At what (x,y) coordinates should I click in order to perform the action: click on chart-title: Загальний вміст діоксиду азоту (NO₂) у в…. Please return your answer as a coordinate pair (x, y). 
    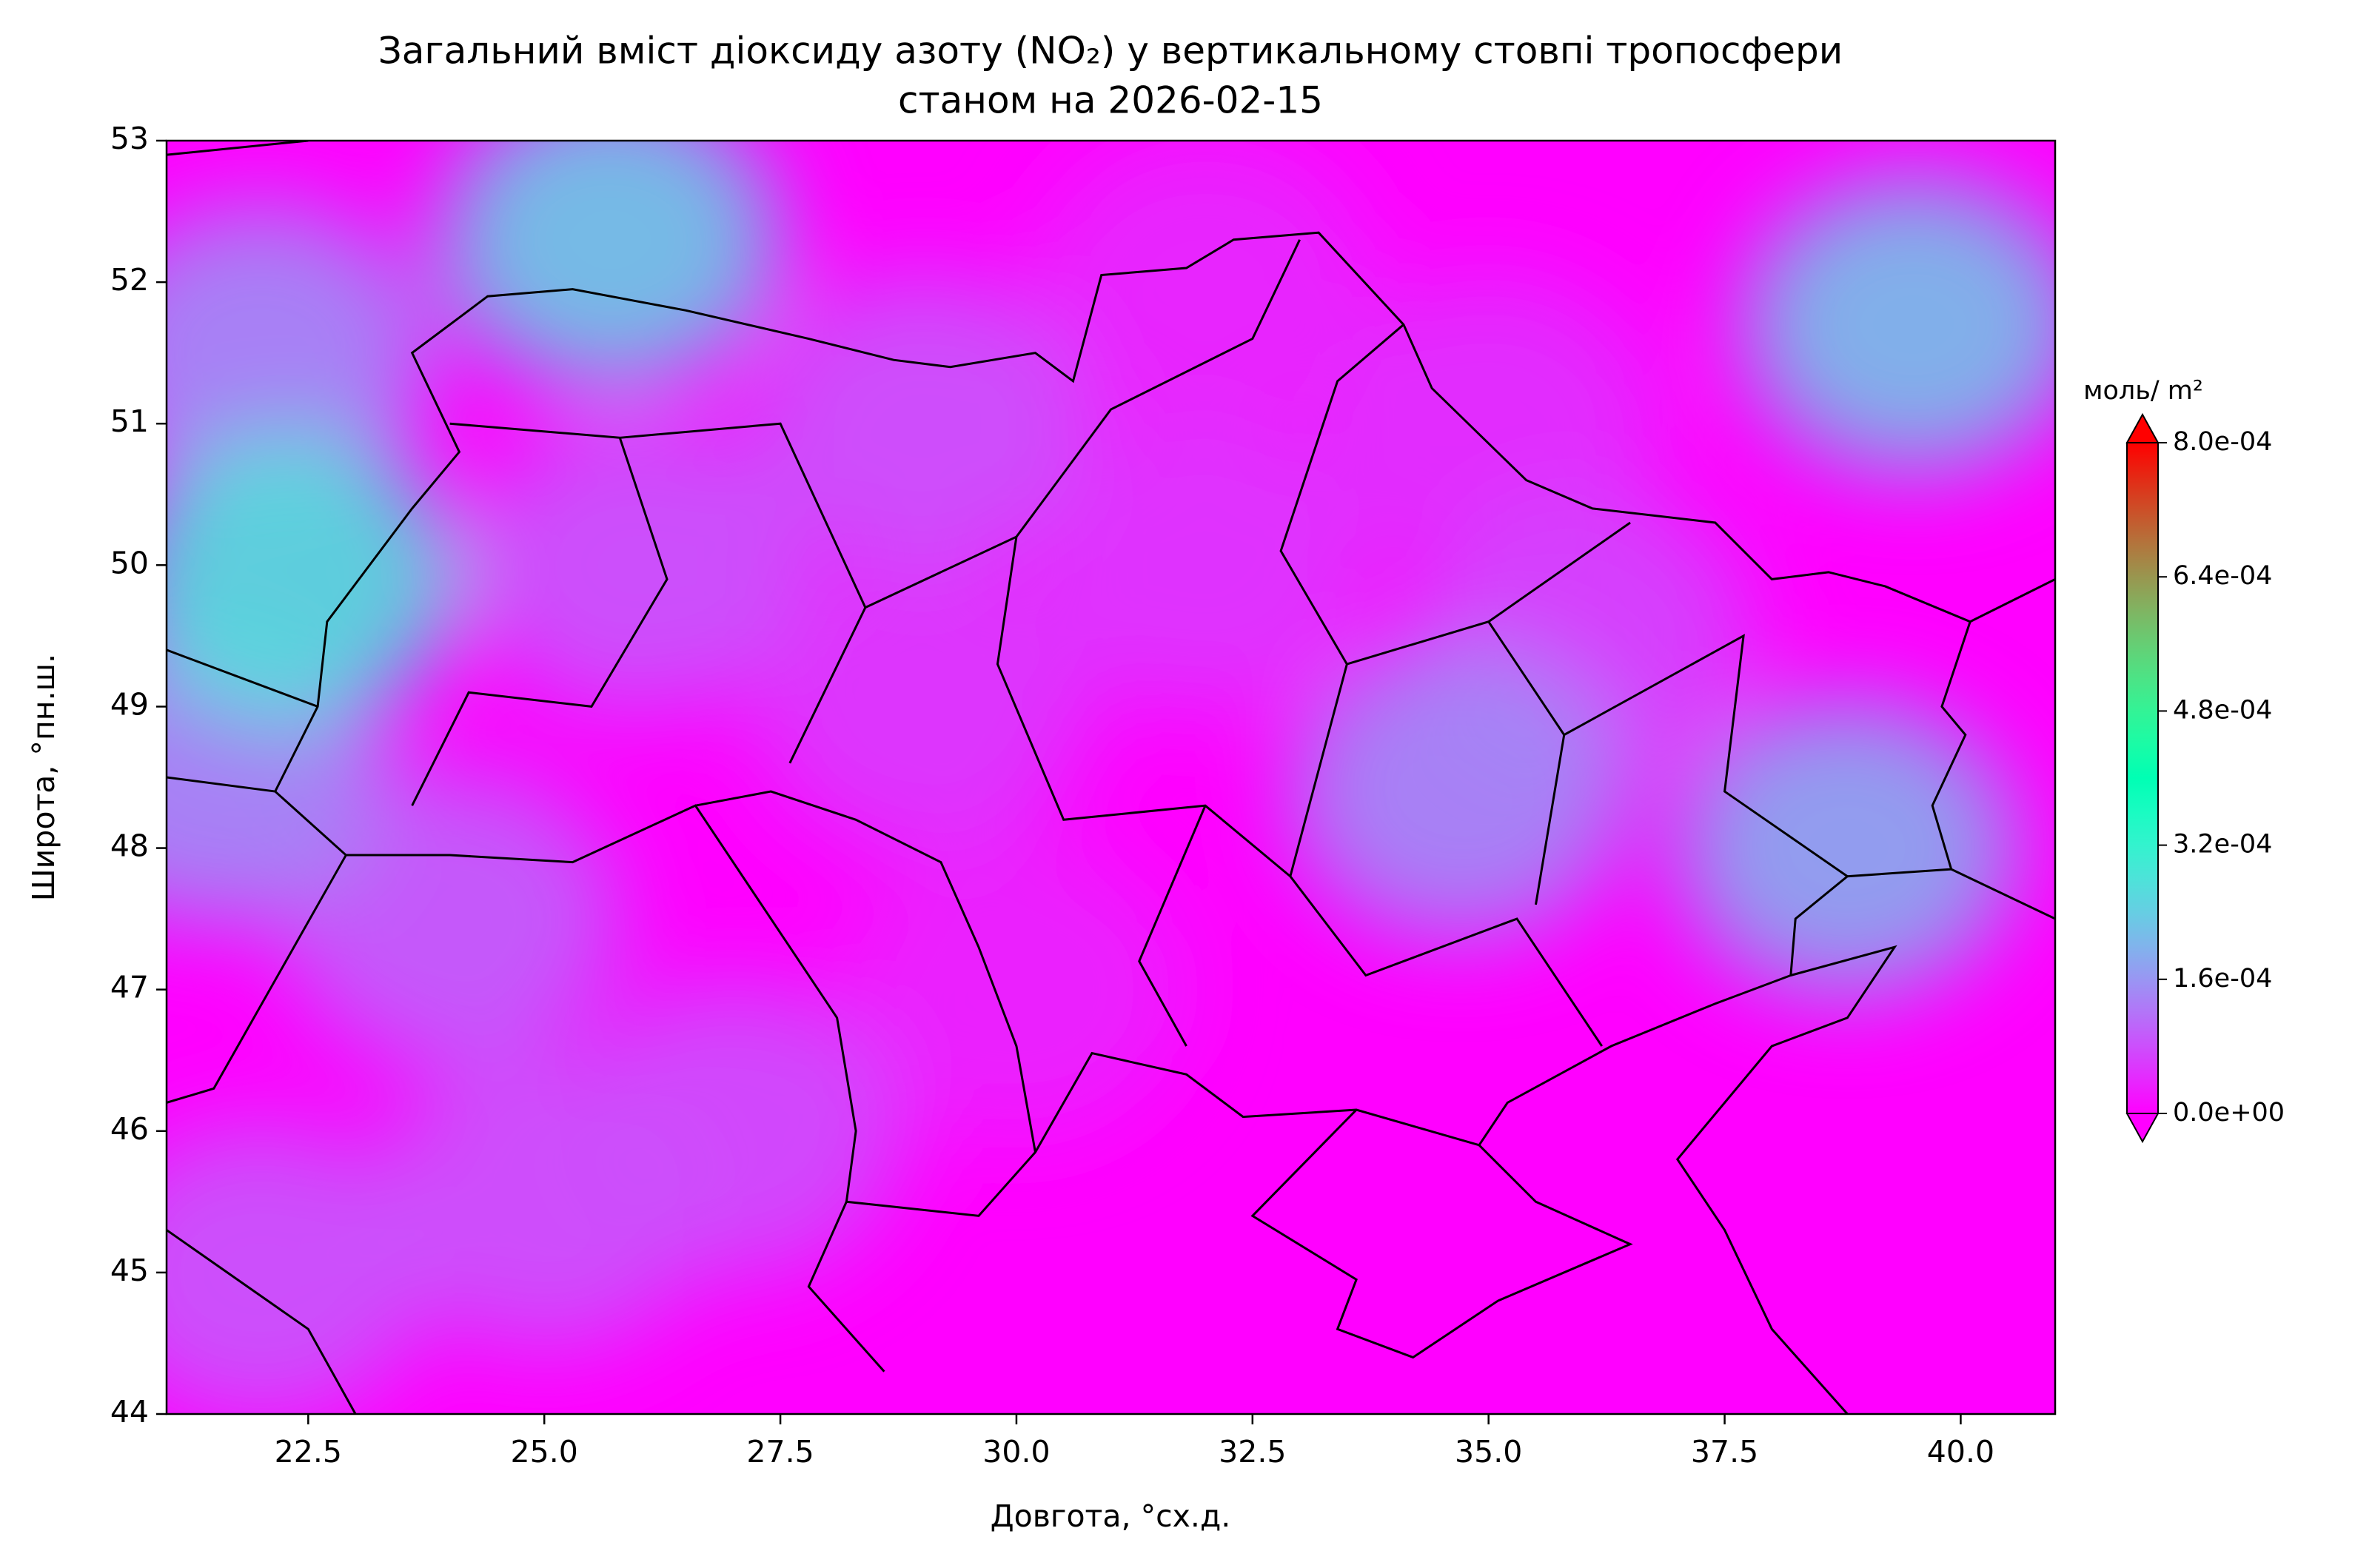
    Looking at the image, I should click on (1111, 51).